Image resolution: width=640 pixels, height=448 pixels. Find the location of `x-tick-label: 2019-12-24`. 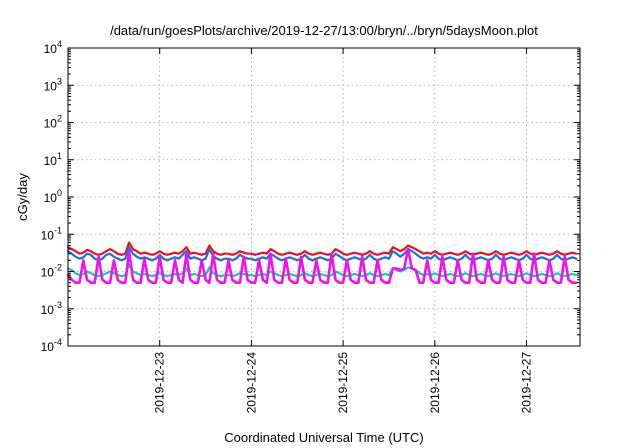

x-tick-label: 2019-12-24 is located at coordinates (251, 383).